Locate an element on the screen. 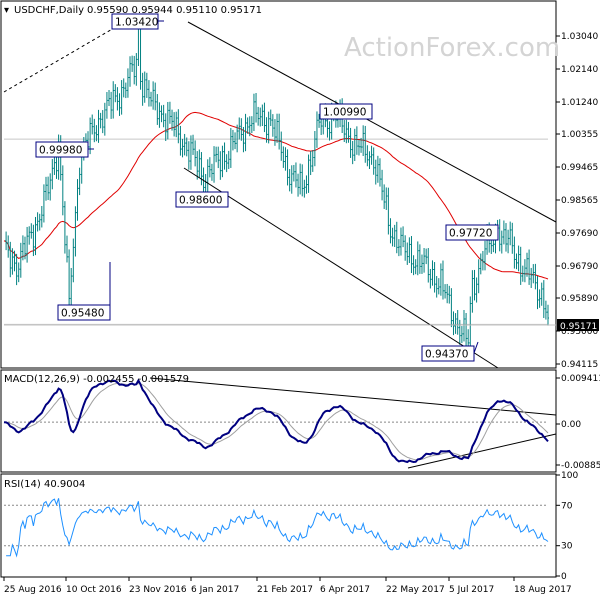 This screenshot has height=604, width=600. date-axis-label: 25 Aug 2016 is located at coordinates (33, 590).